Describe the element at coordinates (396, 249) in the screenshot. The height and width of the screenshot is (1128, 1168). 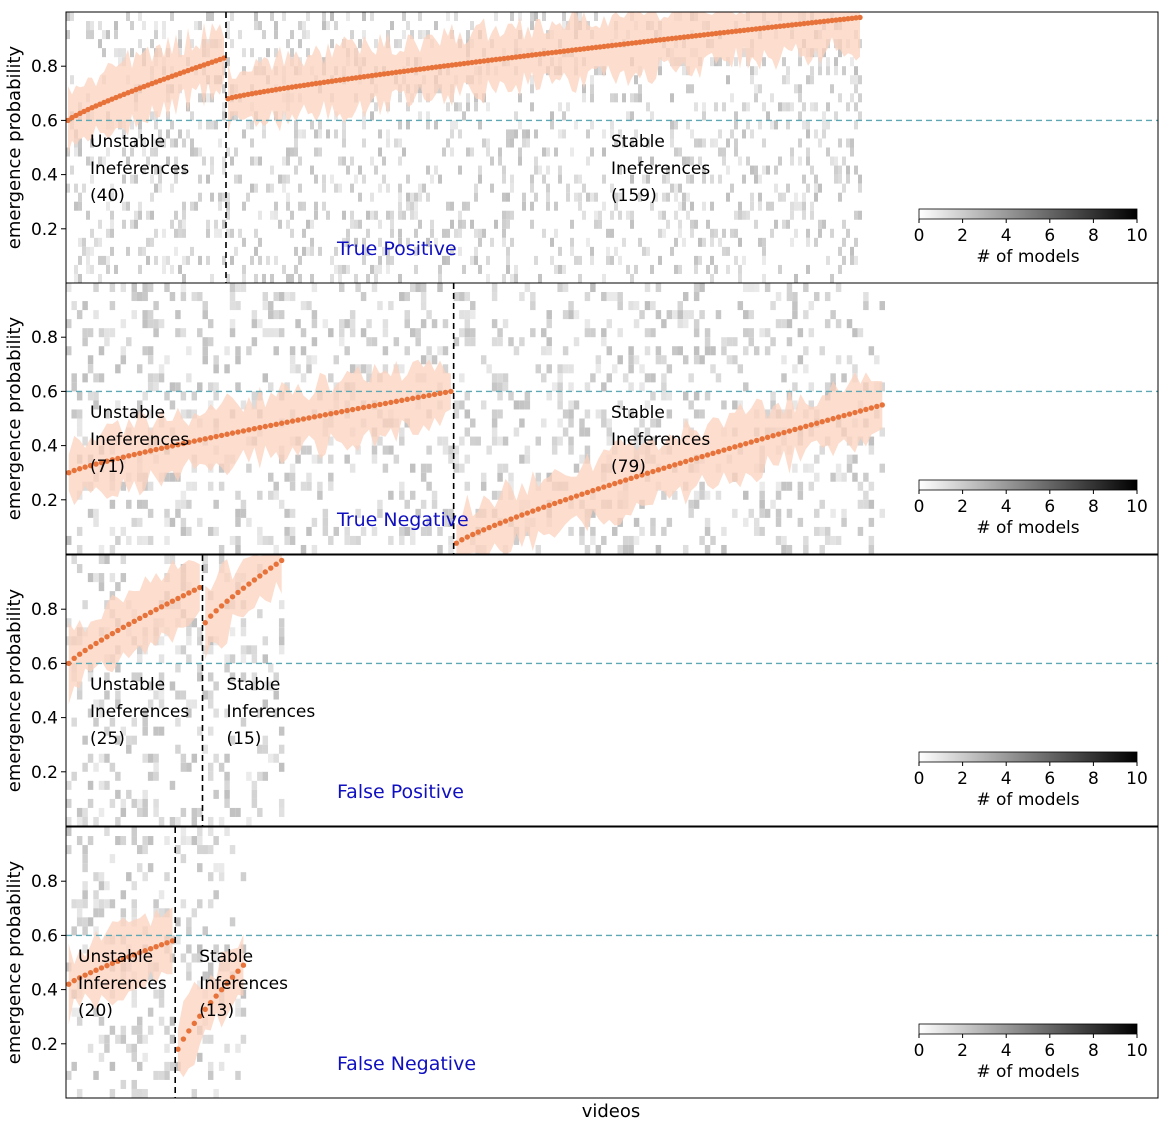
I see `panel-title: True Positive` at that location.